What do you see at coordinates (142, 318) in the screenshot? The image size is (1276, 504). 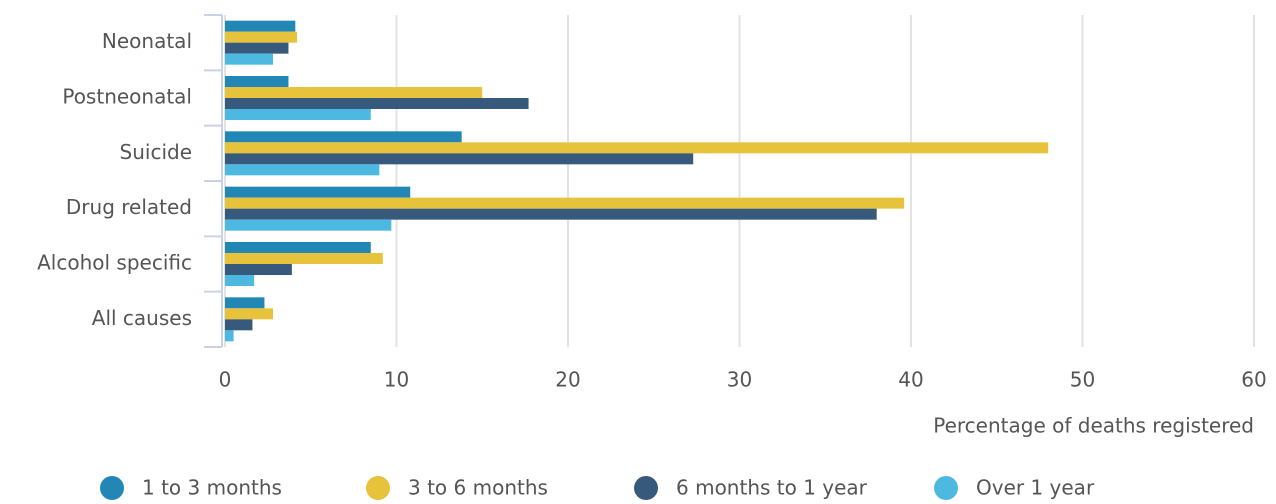 I see `y-tick-label: All causes` at bounding box center [142, 318].